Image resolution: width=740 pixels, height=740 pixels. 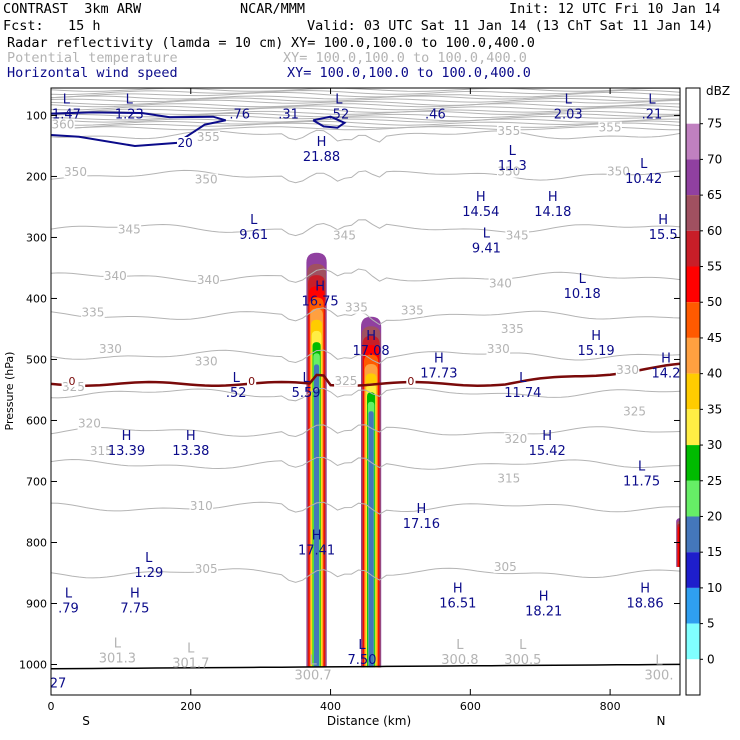 I want to click on wind-extremum-value: .52, so click(x=236, y=393).